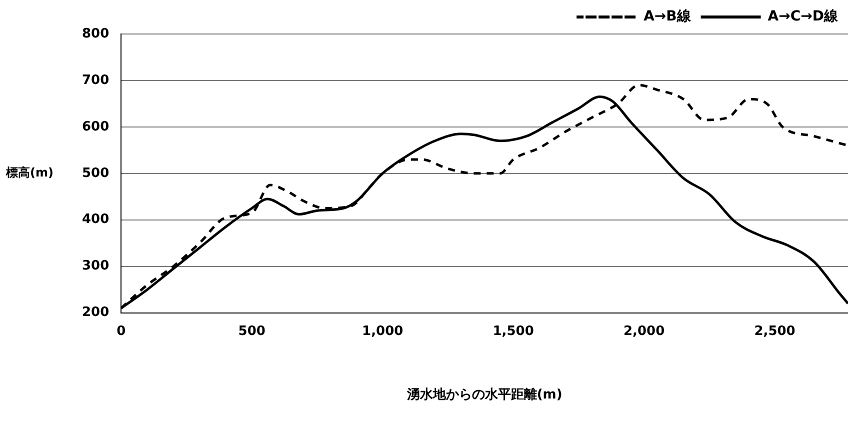  I want to click on x-tick-label: 500, so click(252, 331).